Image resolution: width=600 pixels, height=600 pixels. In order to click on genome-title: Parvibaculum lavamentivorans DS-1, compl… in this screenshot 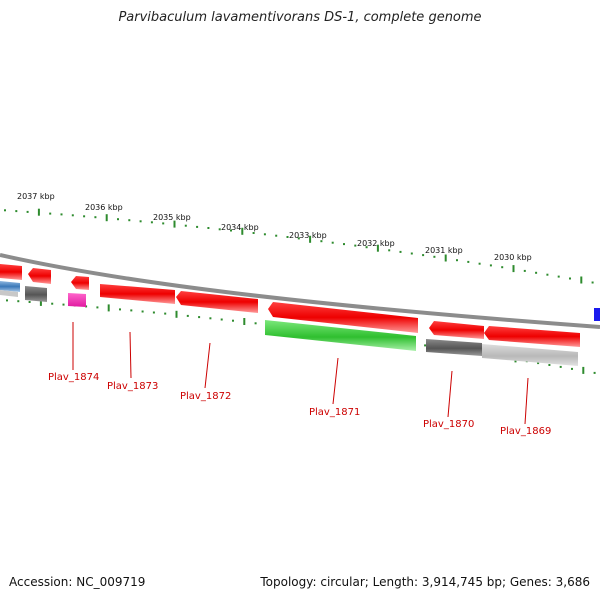, I will do `click(300, 17)`.